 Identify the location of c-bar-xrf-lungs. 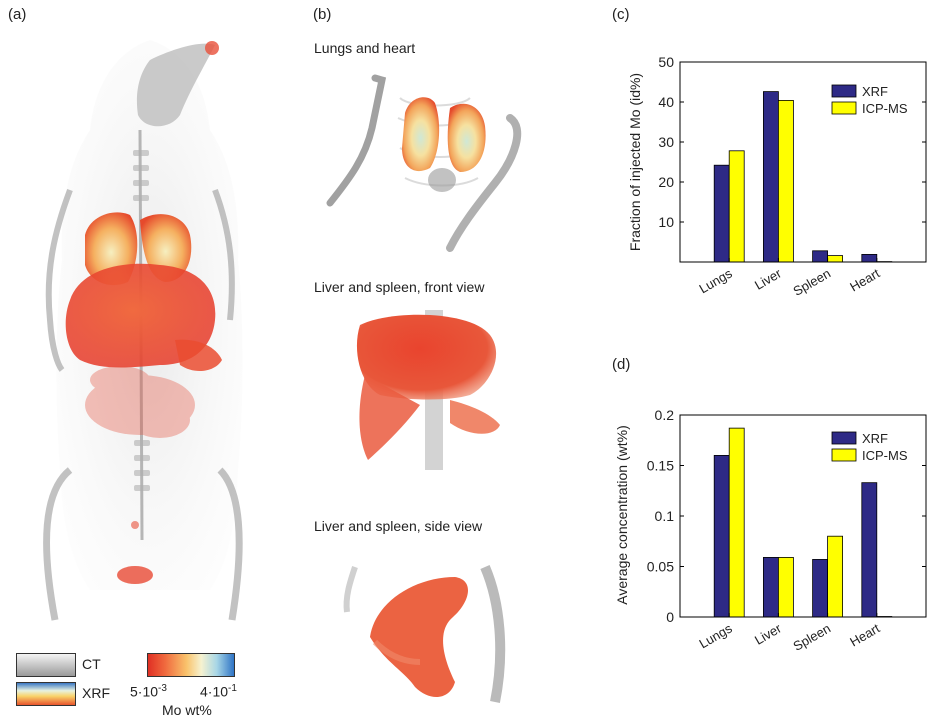
(721, 213).